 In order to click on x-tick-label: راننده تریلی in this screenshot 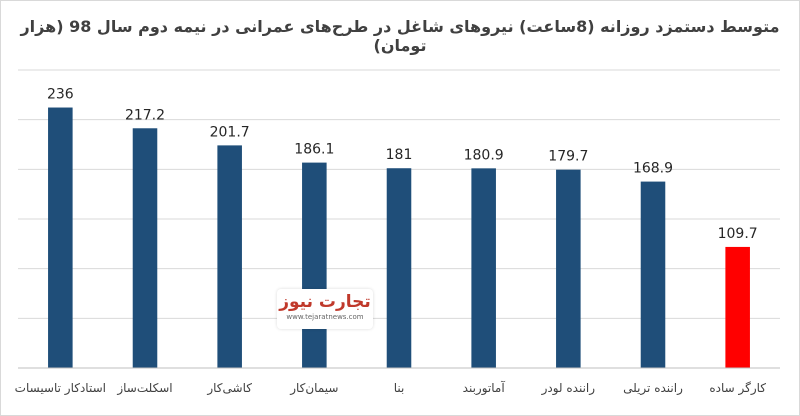, I will do `click(653, 388)`.